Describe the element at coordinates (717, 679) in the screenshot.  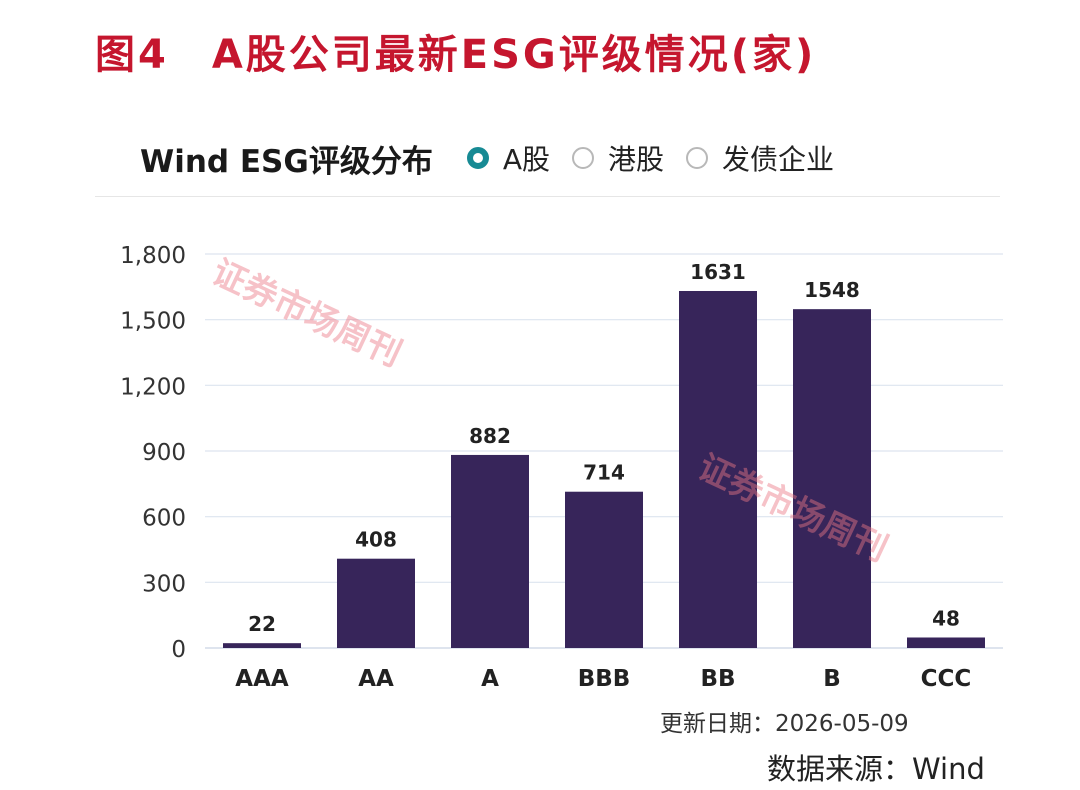
I see `x-tick-label: BB` at that location.